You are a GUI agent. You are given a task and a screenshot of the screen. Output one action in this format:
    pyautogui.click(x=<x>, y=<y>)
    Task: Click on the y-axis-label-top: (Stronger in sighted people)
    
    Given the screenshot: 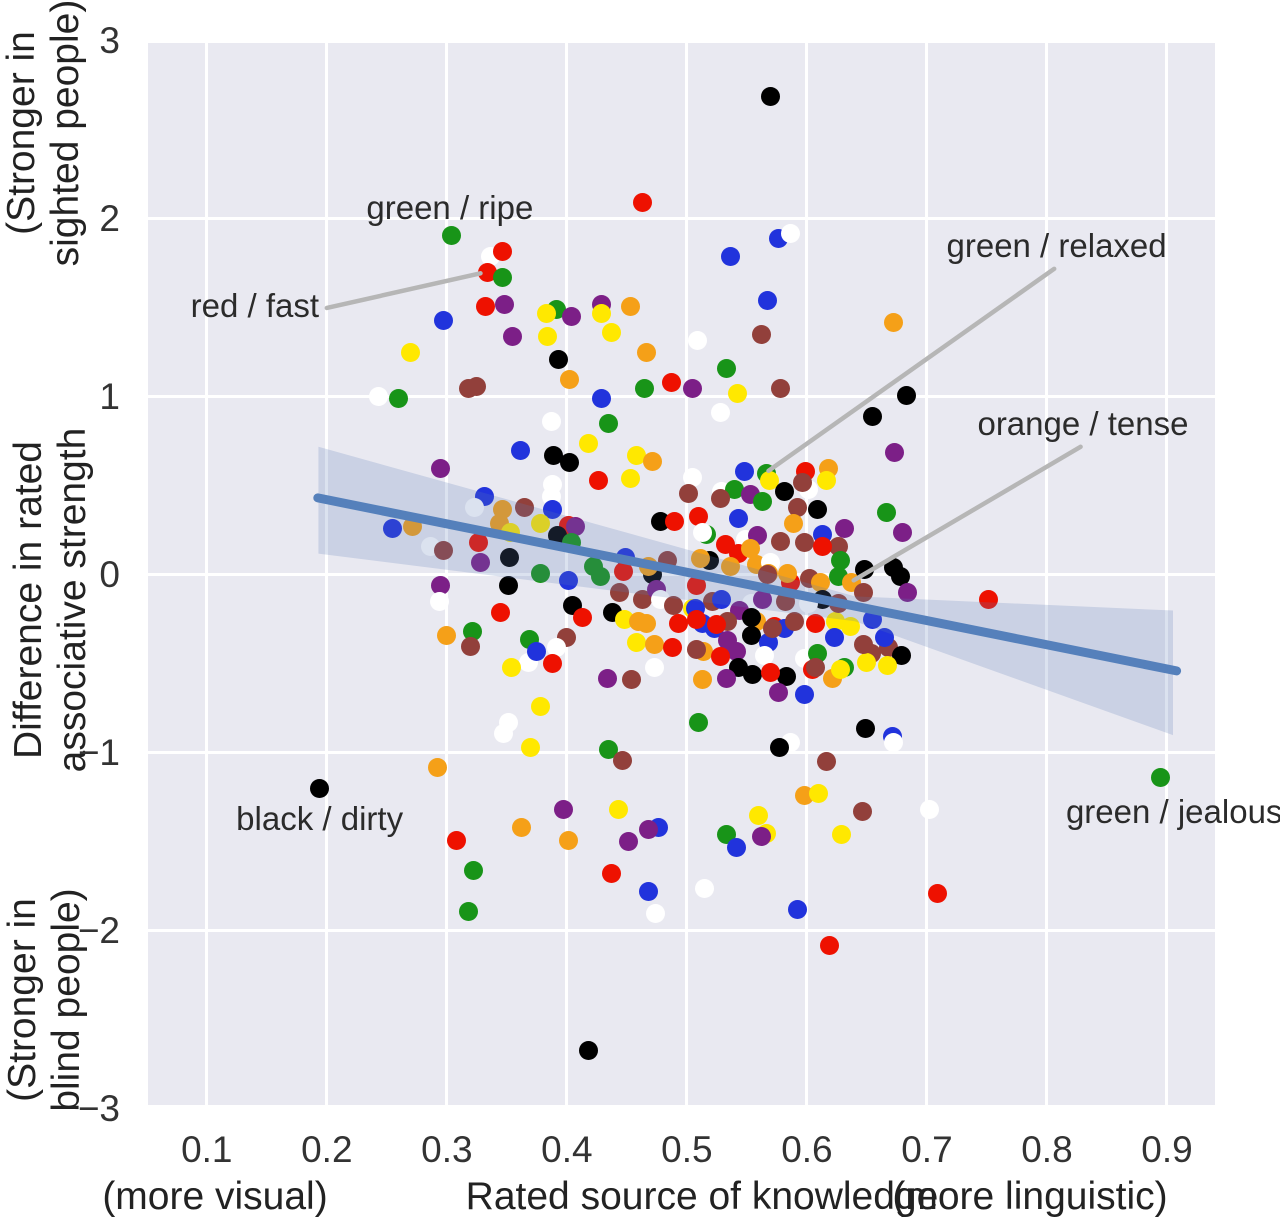 What is the action you would take?
    pyautogui.click(x=44, y=149)
    